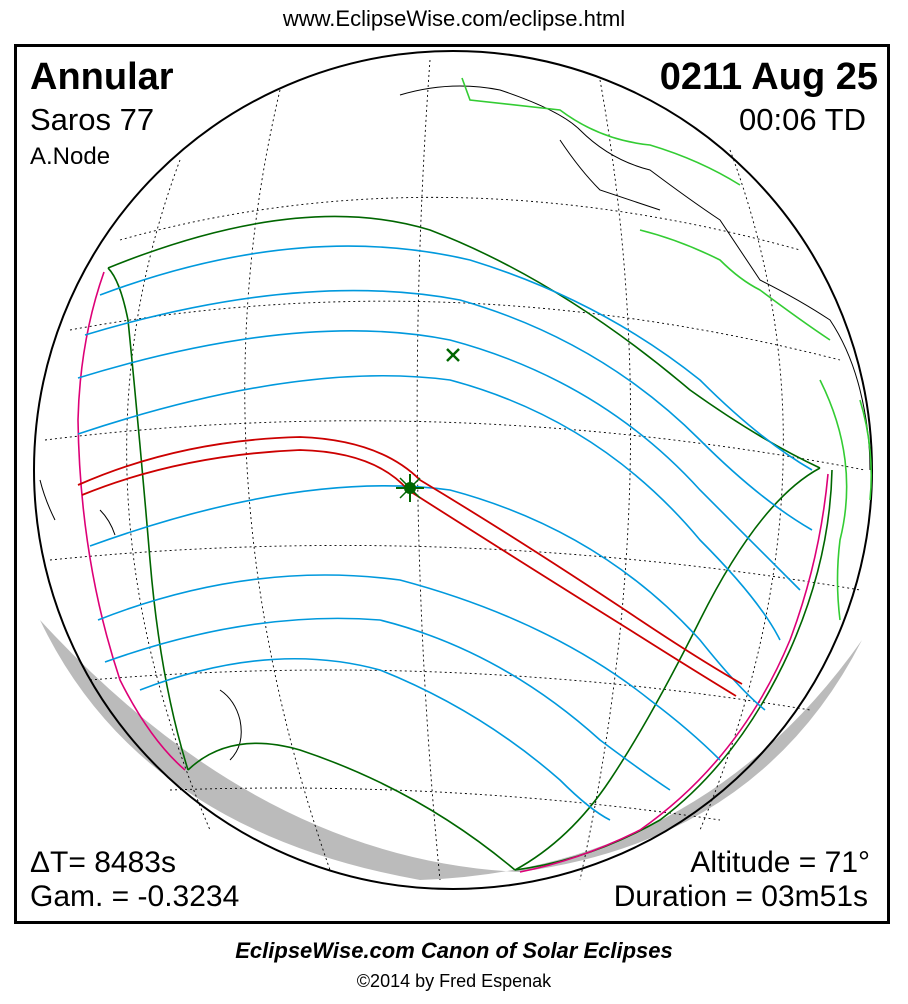 This screenshot has height=1004, width=908. Describe the element at coordinates (351, 806) in the screenshot. I see `southern-penumbral-limit` at that location.